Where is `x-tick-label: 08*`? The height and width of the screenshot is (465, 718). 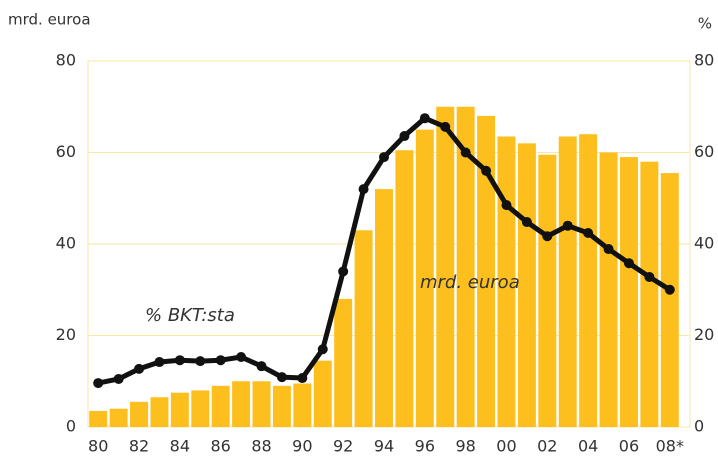
x-tick-label: 08* is located at coordinates (670, 446).